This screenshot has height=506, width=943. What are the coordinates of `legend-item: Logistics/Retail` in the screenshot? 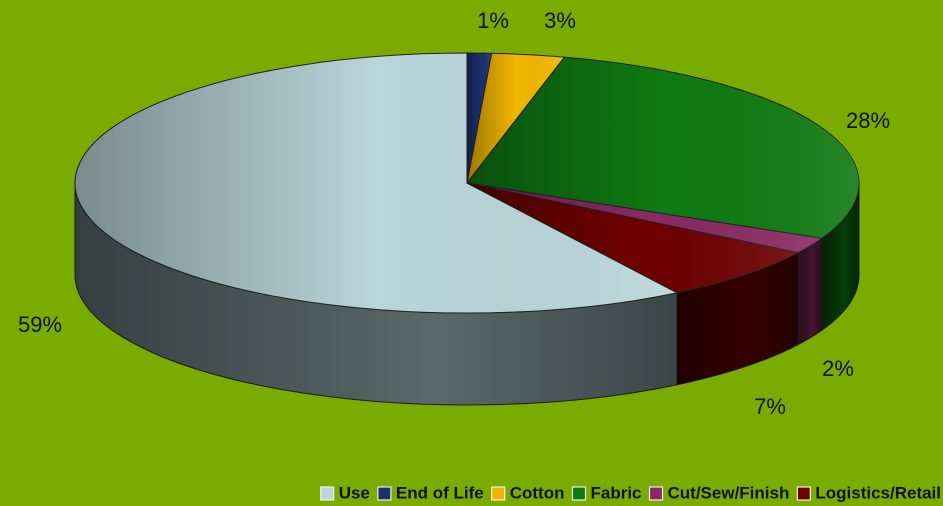 It's located at (868, 492).